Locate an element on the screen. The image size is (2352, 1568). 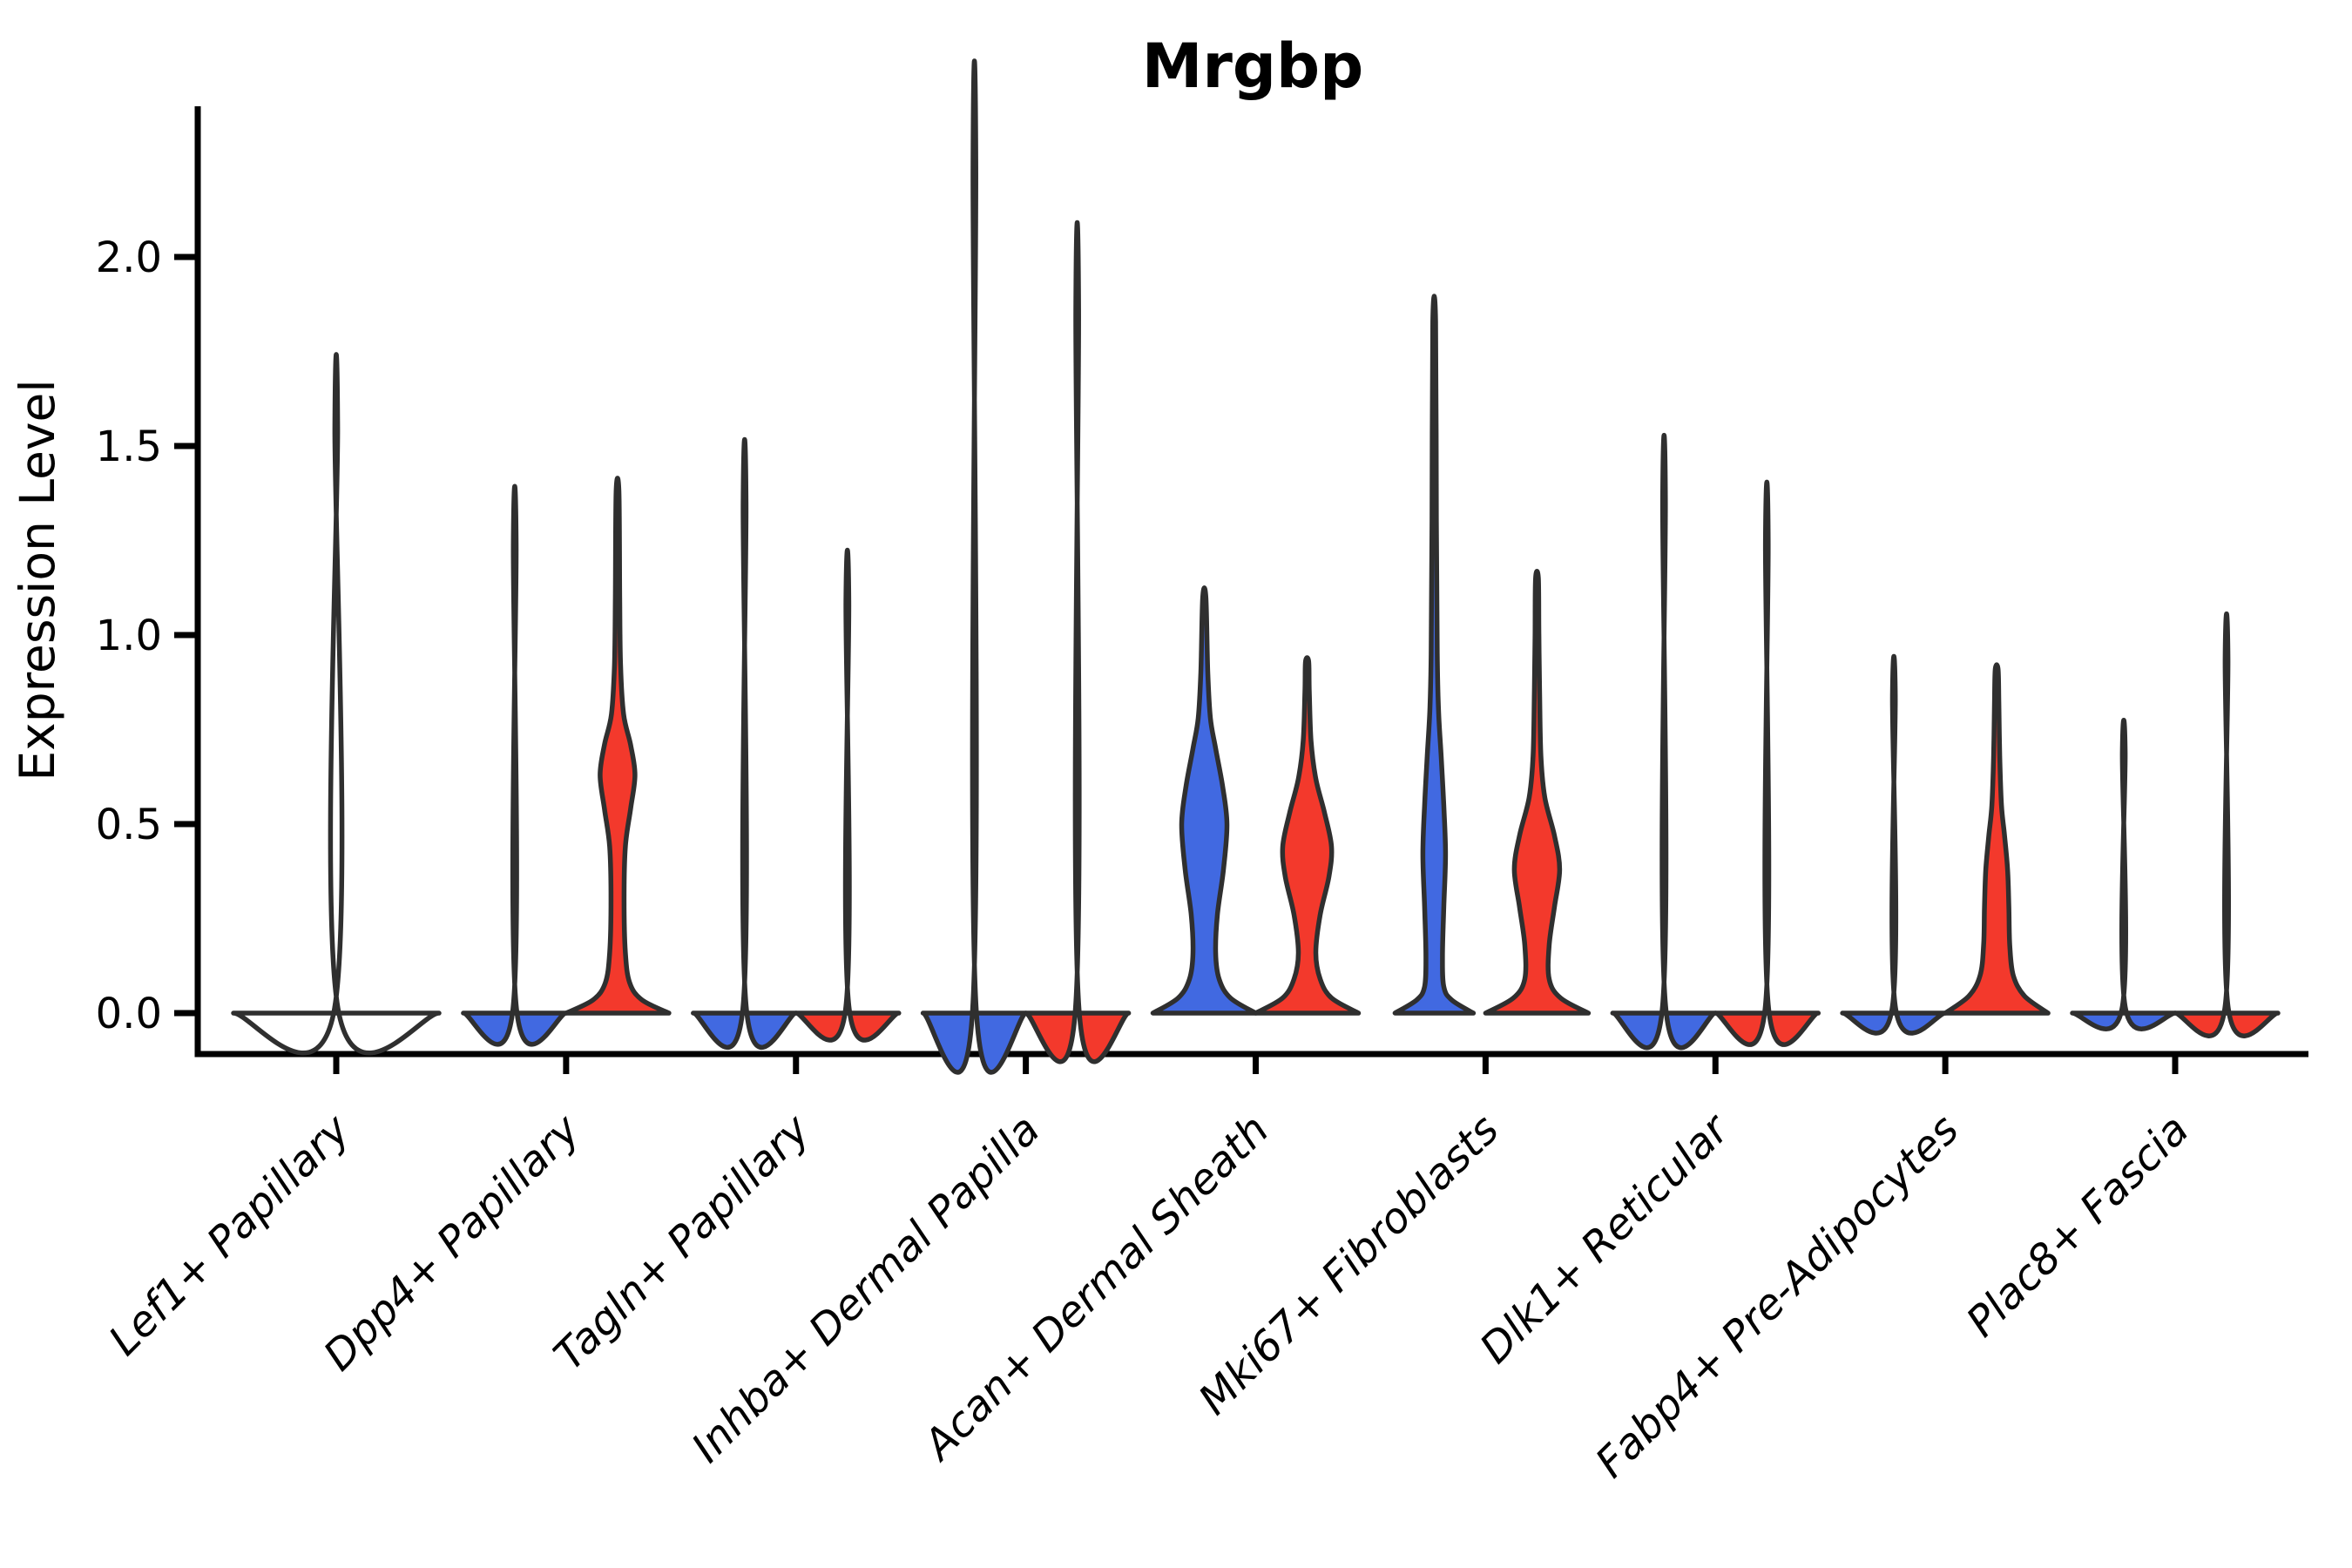
violin-4-blue is located at coordinates (1204, 800).